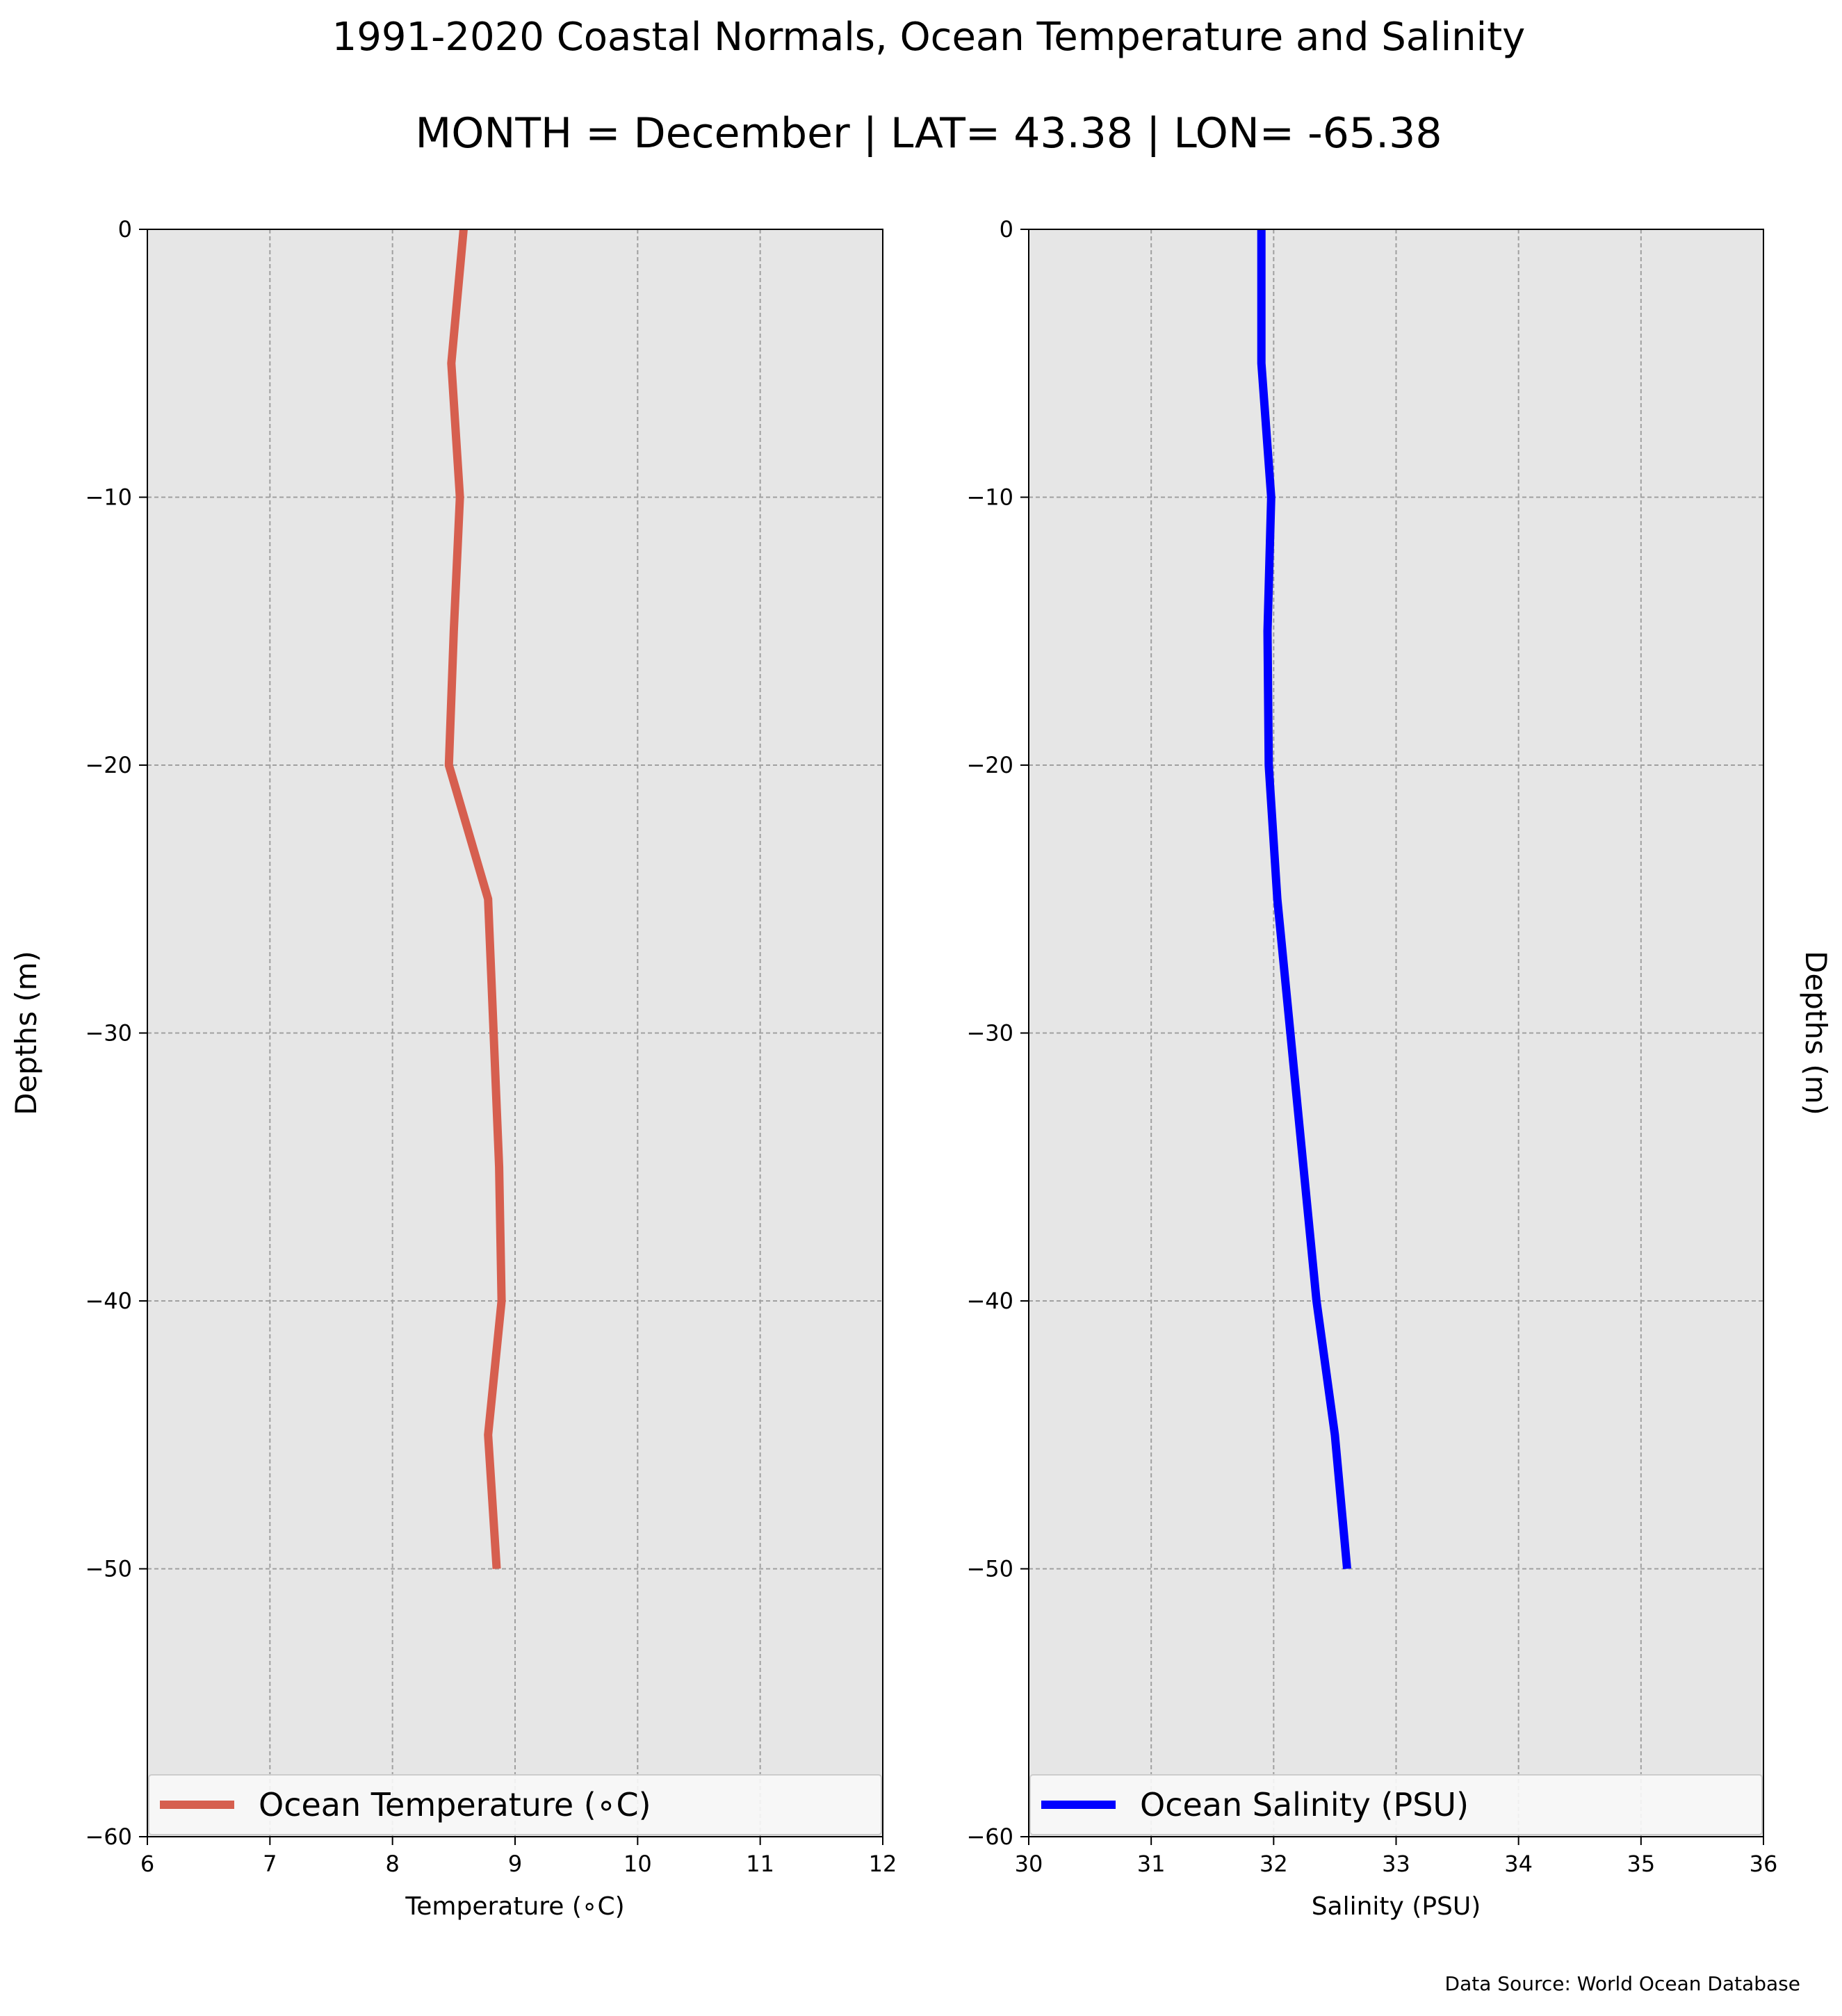 The image size is (1842, 2016). What do you see at coordinates (1274, 1864) in the screenshot?
I see `x-tick-label: 32` at bounding box center [1274, 1864].